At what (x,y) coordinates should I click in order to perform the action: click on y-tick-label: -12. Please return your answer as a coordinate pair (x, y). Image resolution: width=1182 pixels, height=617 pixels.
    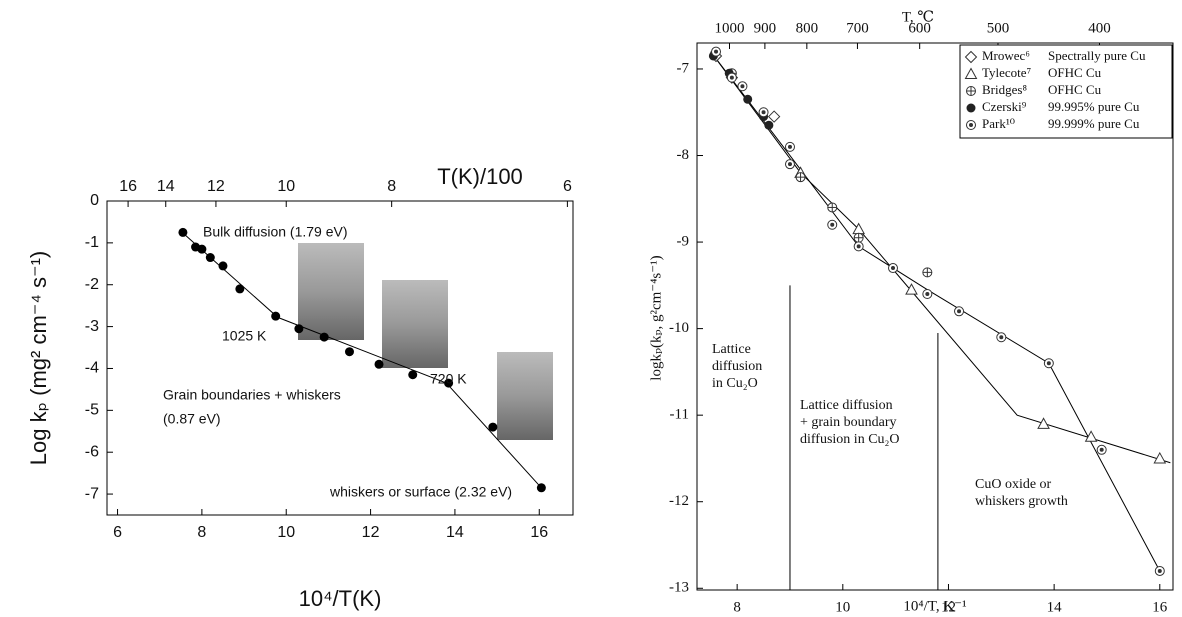
    Looking at the image, I should click on (679, 501).